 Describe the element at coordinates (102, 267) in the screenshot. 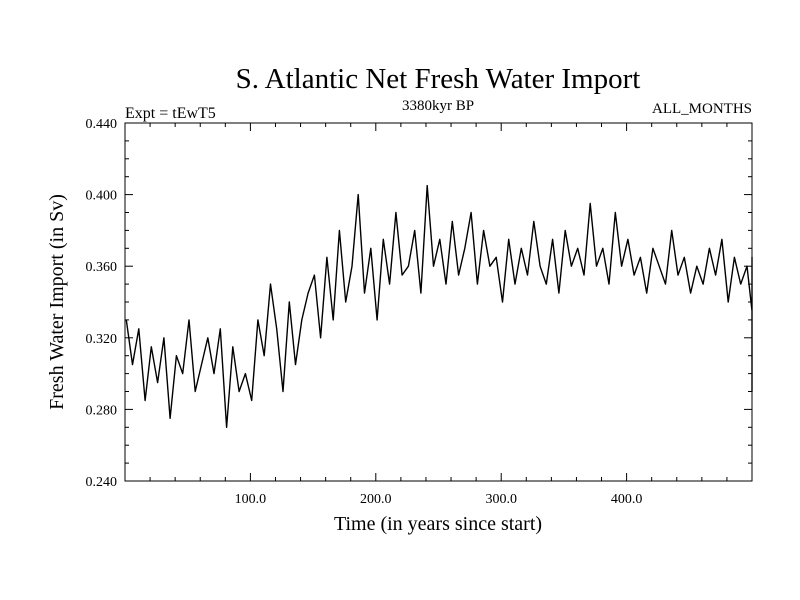

I see `y-tick-label: 0.360` at that location.